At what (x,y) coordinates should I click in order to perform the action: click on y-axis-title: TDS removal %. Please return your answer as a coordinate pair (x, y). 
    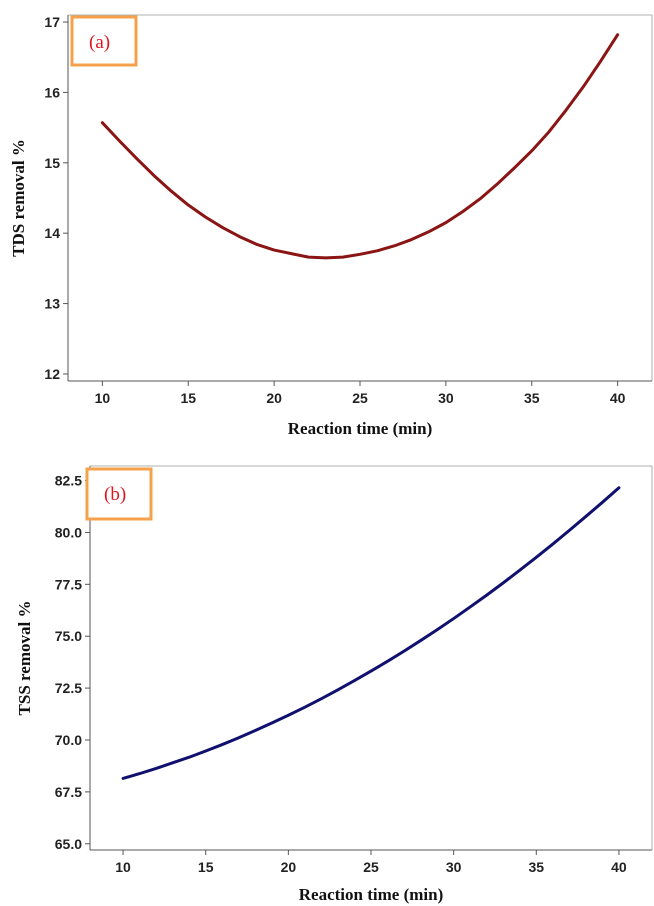
    Looking at the image, I should click on (18, 198).